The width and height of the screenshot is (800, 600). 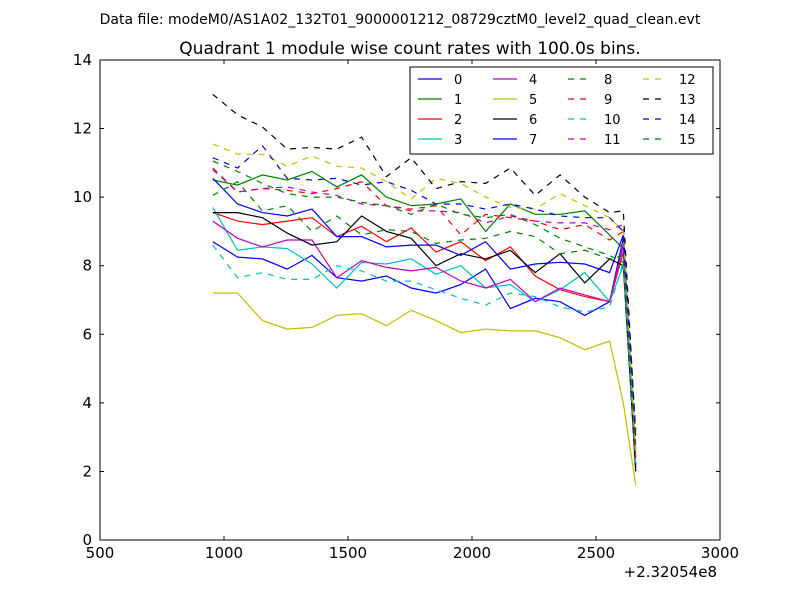 What do you see at coordinates (533, 140) in the screenshot?
I see `legend-label-7: 7` at bounding box center [533, 140].